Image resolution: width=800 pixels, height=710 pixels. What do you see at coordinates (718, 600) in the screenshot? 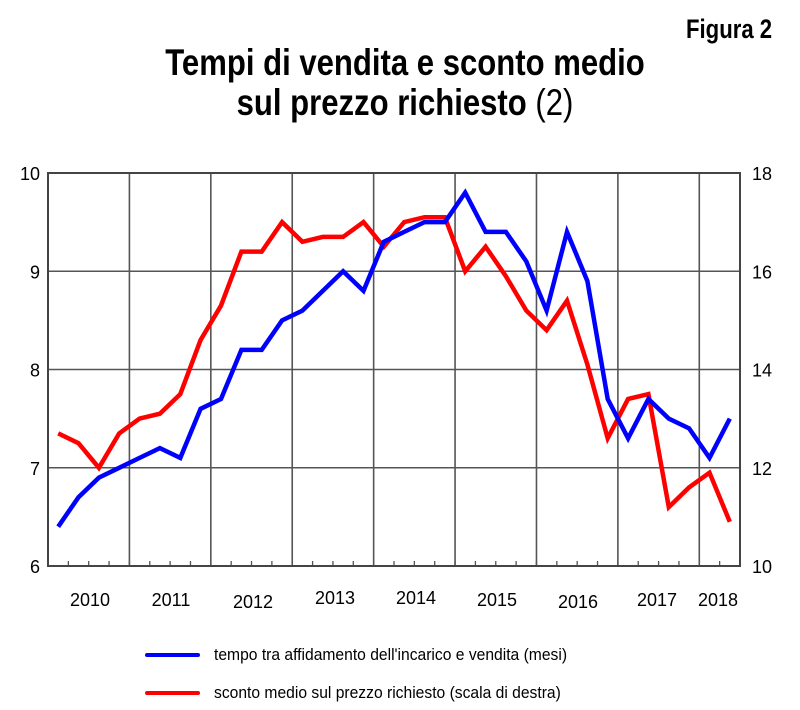
I see `x-year-label: 2018` at bounding box center [718, 600].